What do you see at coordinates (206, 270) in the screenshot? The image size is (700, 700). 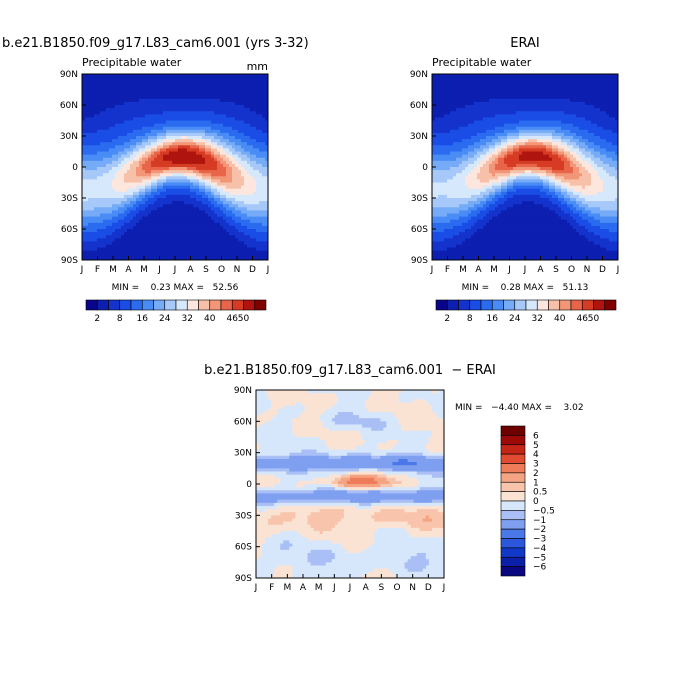 I see `x-tick-label: S` at bounding box center [206, 270].